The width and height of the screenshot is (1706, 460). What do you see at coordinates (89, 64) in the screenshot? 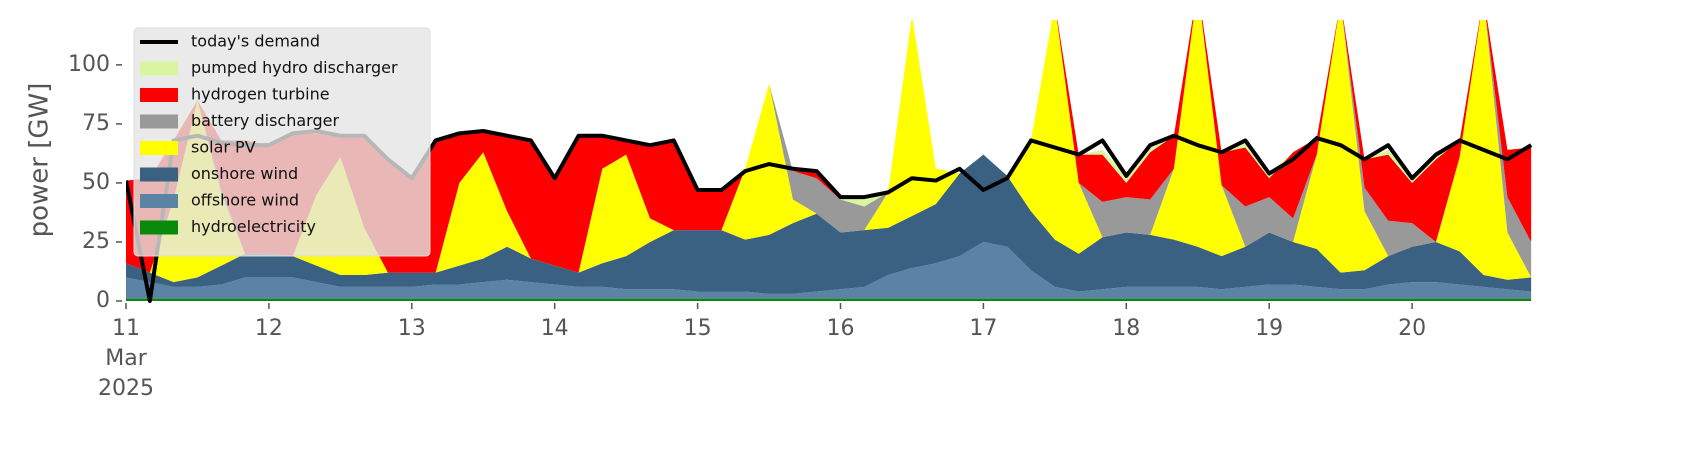
I see `y-tick-label: 100` at bounding box center [89, 64].